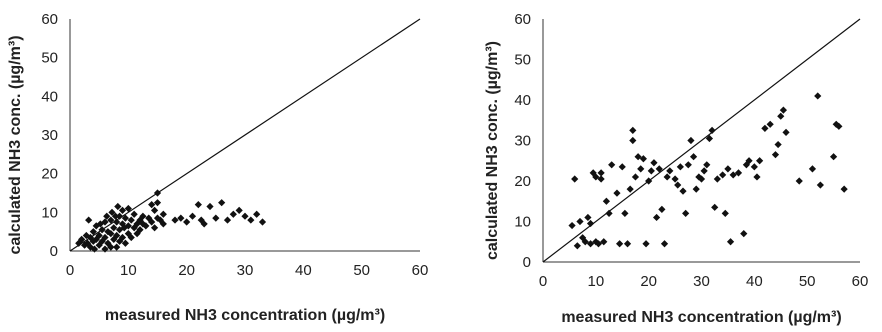 The width and height of the screenshot is (882, 332). What do you see at coordinates (15, 144) in the screenshot?
I see `y-axis-label: calculated NH3 conc. (µg/m³)` at bounding box center [15, 144].